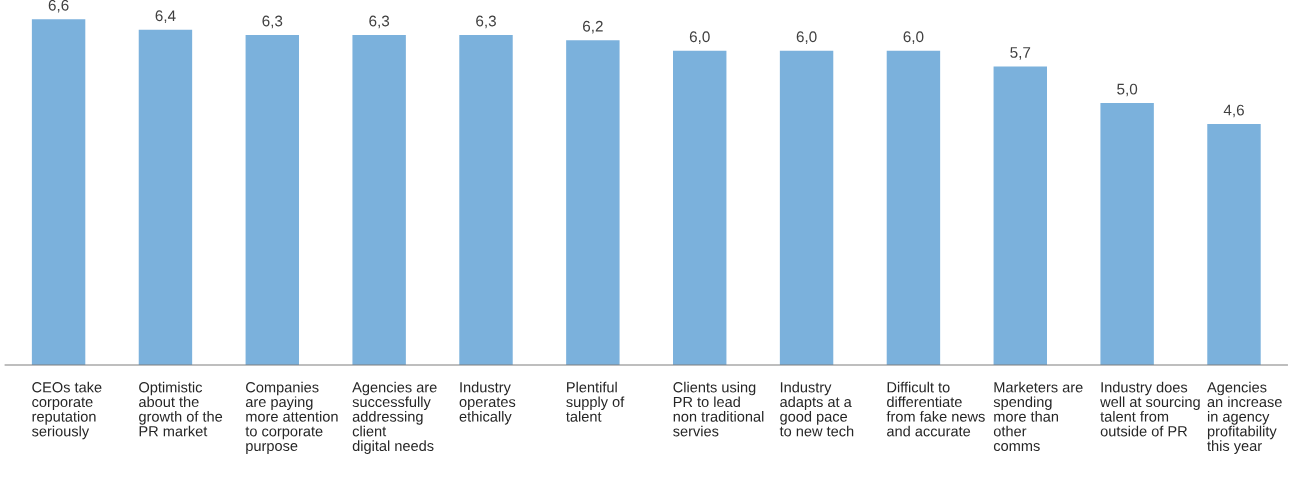 Image resolution: width=1290 pixels, height=494 pixels. I want to click on data-label: 5,7, so click(1020, 53).